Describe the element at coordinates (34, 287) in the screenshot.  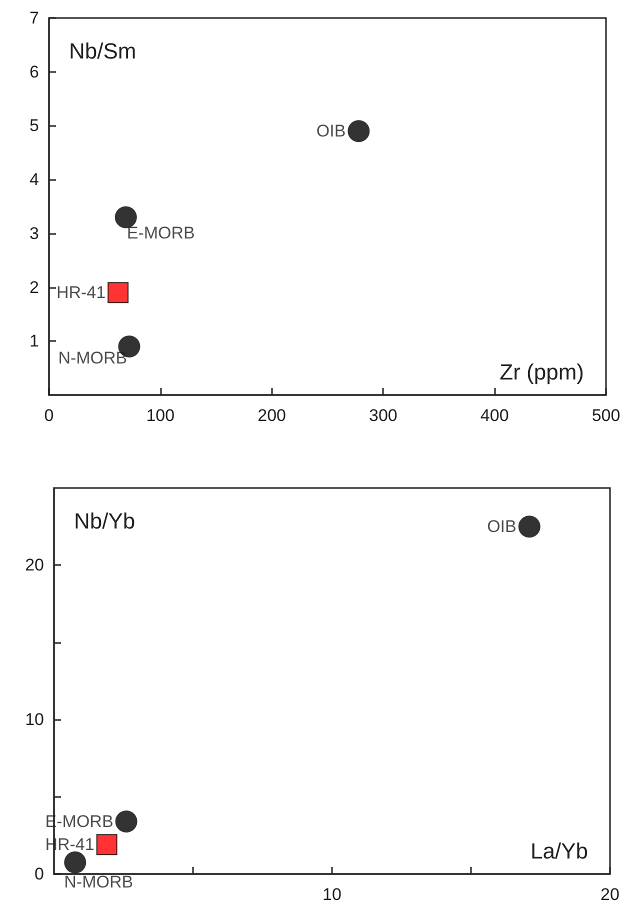
I see `y-tick-label: 2` at that location.